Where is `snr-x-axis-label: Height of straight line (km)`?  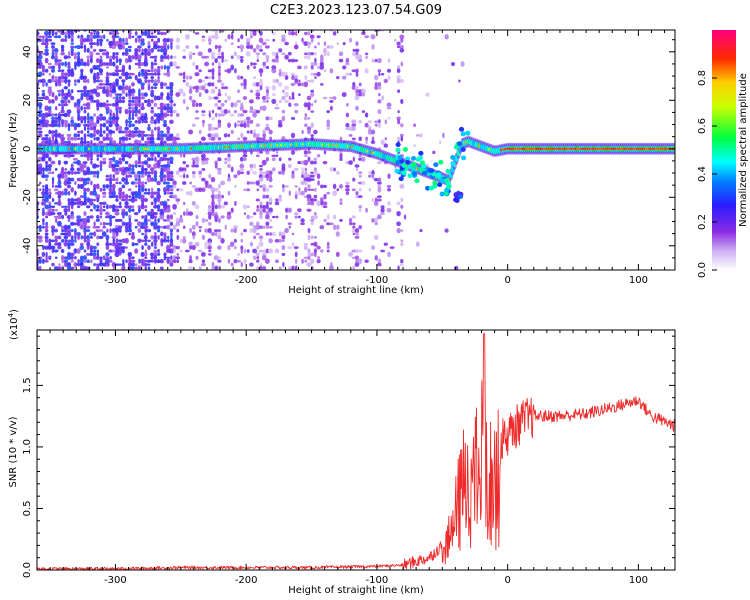
snr-x-axis-label: Height of straight line (km) is located at coordinates (356, 590).